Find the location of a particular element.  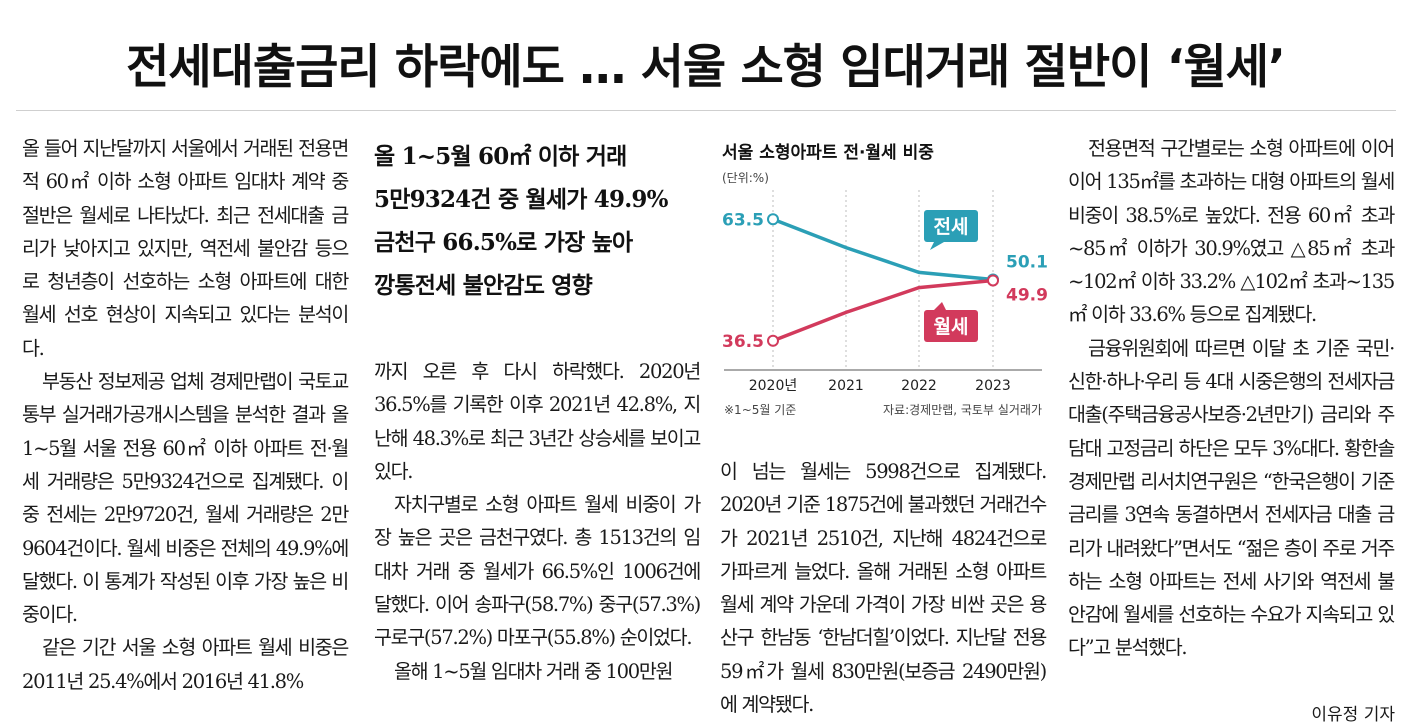

byline: 이유정 기자 is located at coordinates (1353, 715).